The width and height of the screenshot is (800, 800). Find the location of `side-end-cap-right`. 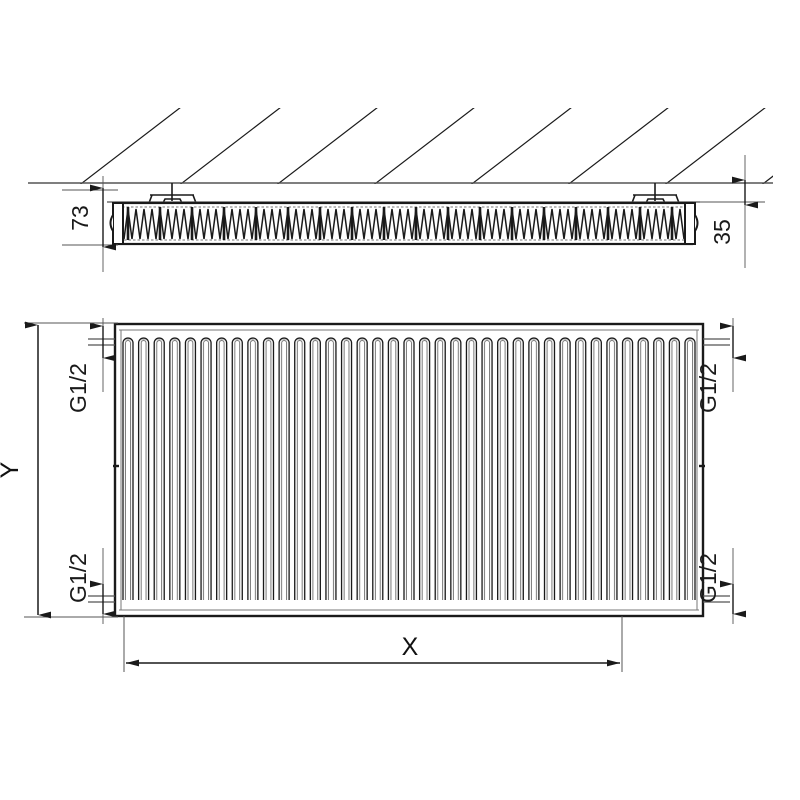

side-end-cap-right is located at coordinates (691, 223).